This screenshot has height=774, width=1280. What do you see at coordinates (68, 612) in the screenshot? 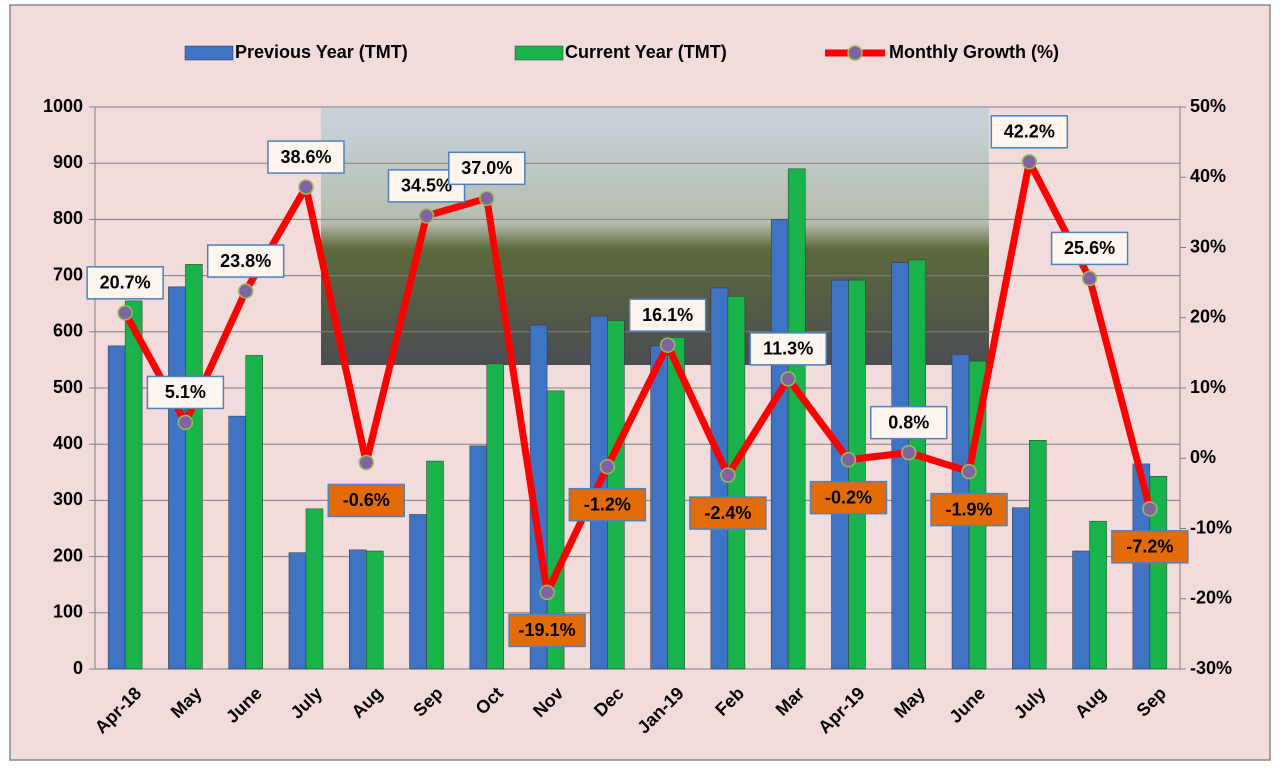
I see `y-tick-label: 100` at bounding box center [68, 612].